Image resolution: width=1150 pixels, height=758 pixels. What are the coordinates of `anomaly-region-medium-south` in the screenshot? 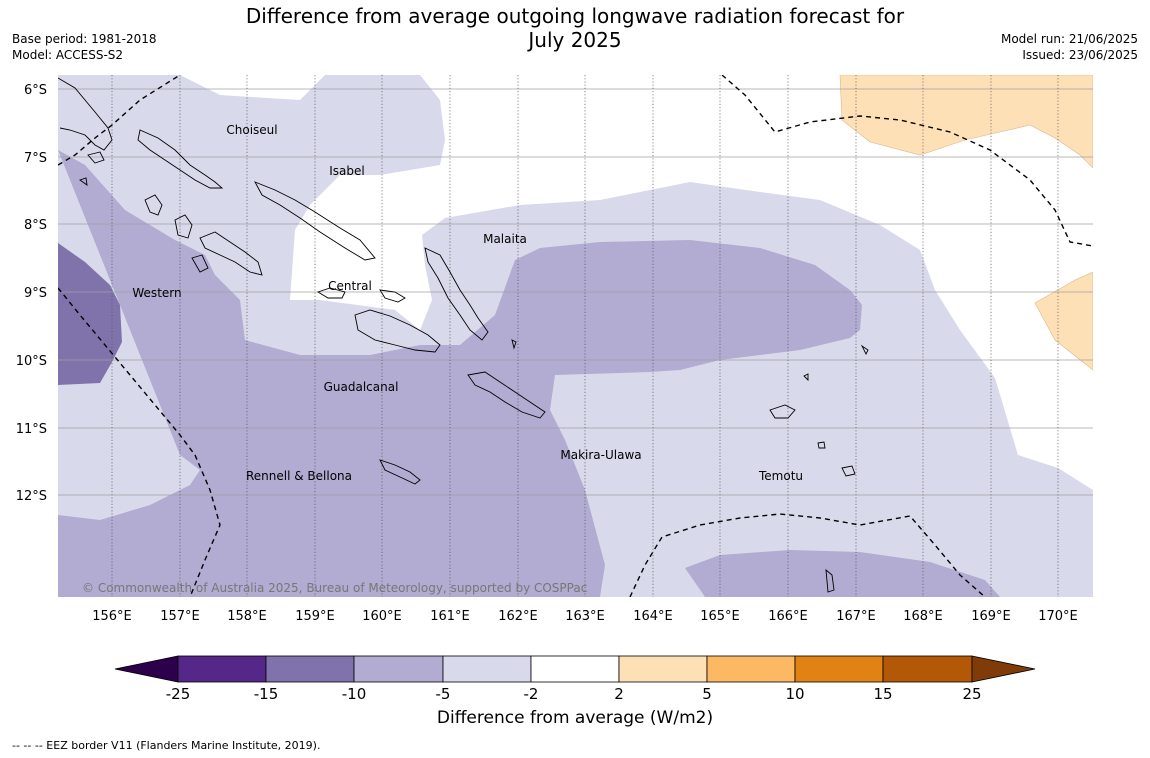 It's located at (842, 573).